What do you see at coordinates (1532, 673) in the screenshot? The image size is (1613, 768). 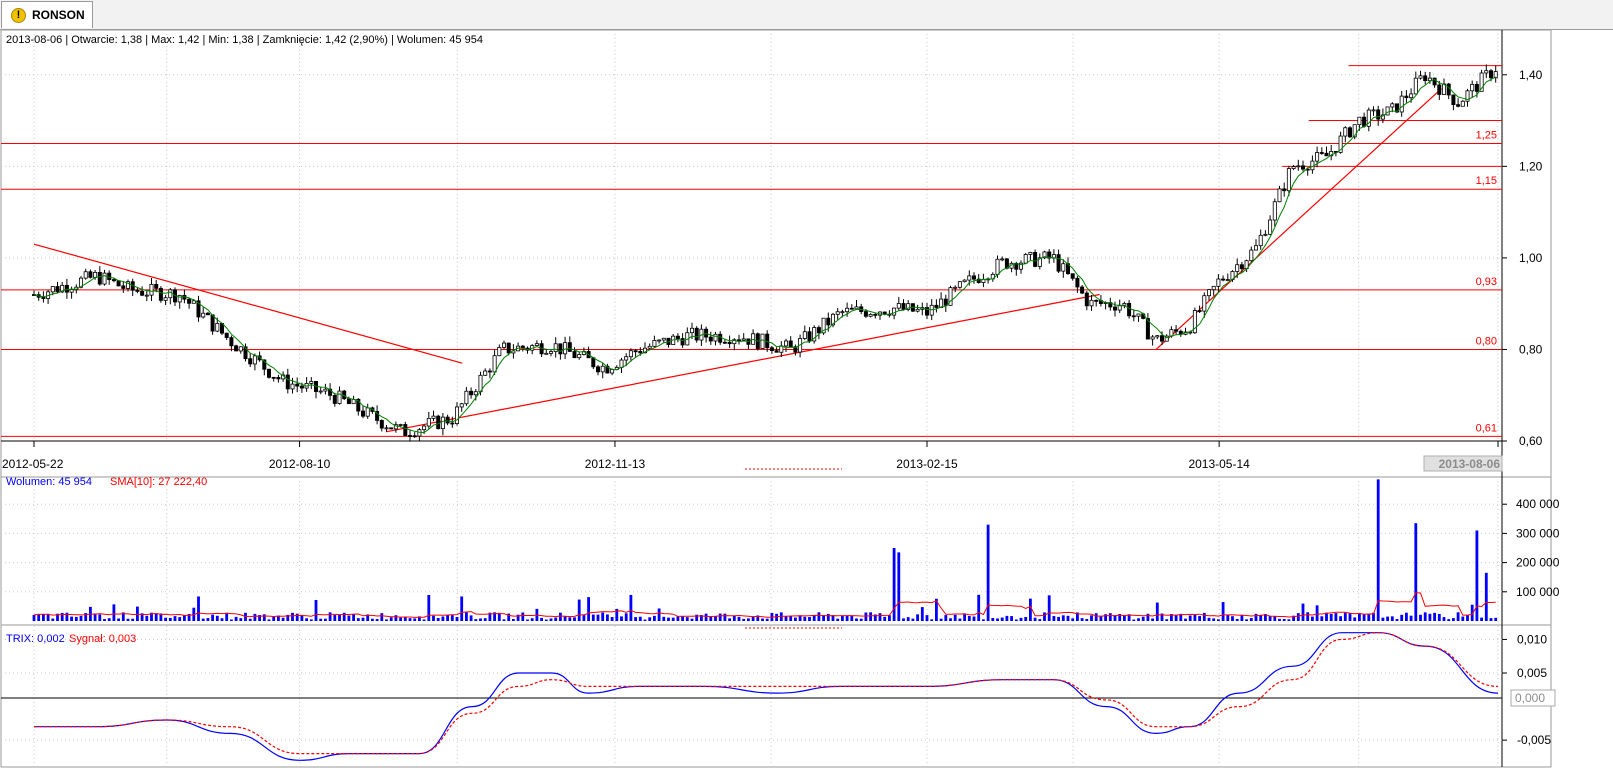 I see `y-tick-label: 0,005` at bounding box center [1532, 673].